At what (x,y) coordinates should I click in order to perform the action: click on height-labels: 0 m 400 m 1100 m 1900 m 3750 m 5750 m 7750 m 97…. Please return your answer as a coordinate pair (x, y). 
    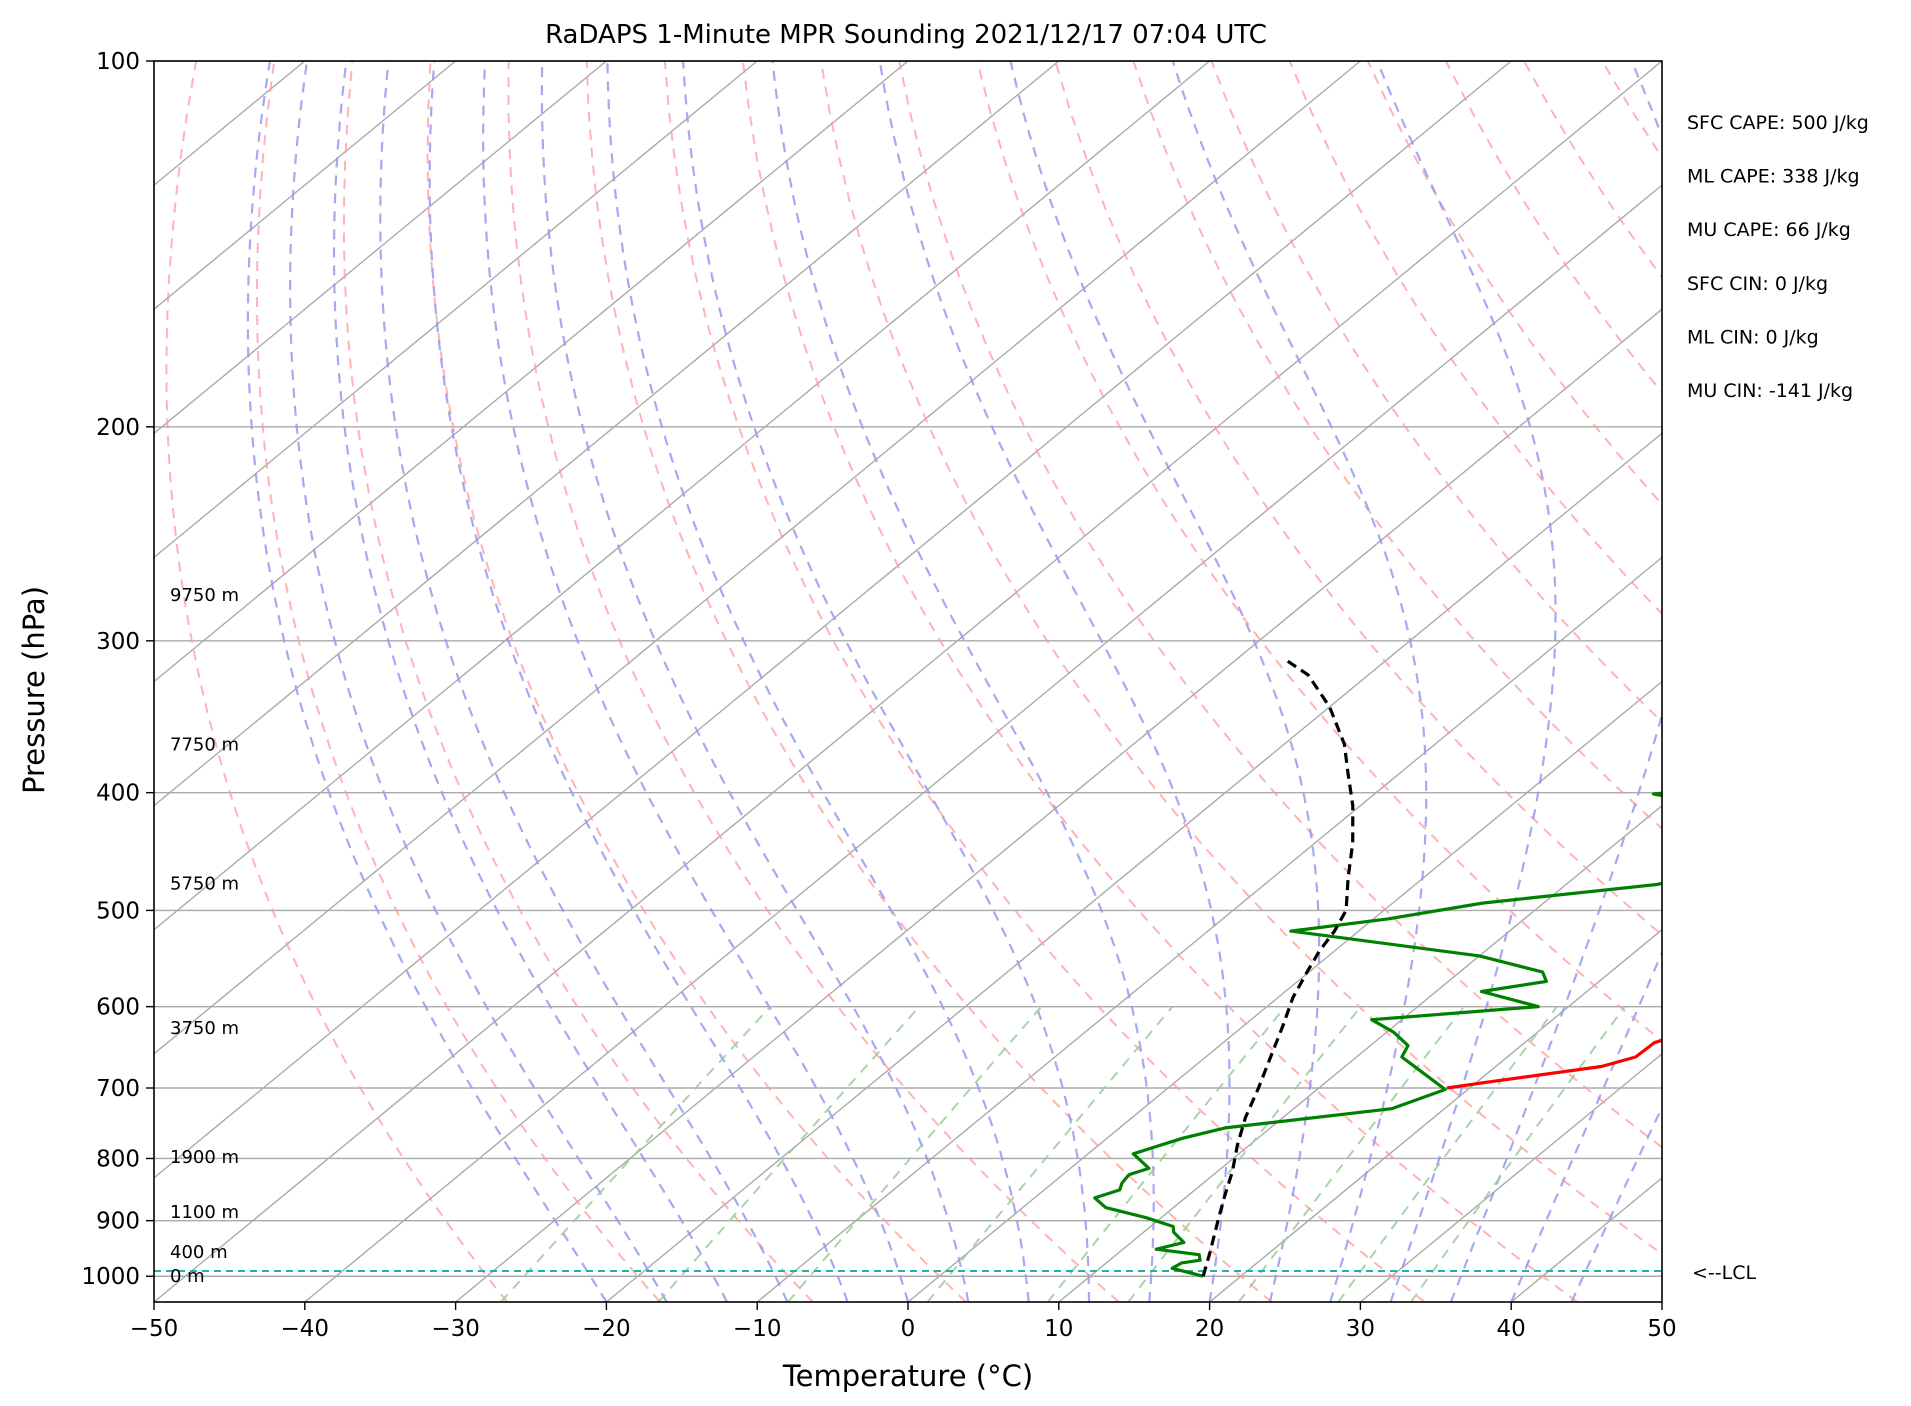
    Looking at the image, I should click on (204, 936).